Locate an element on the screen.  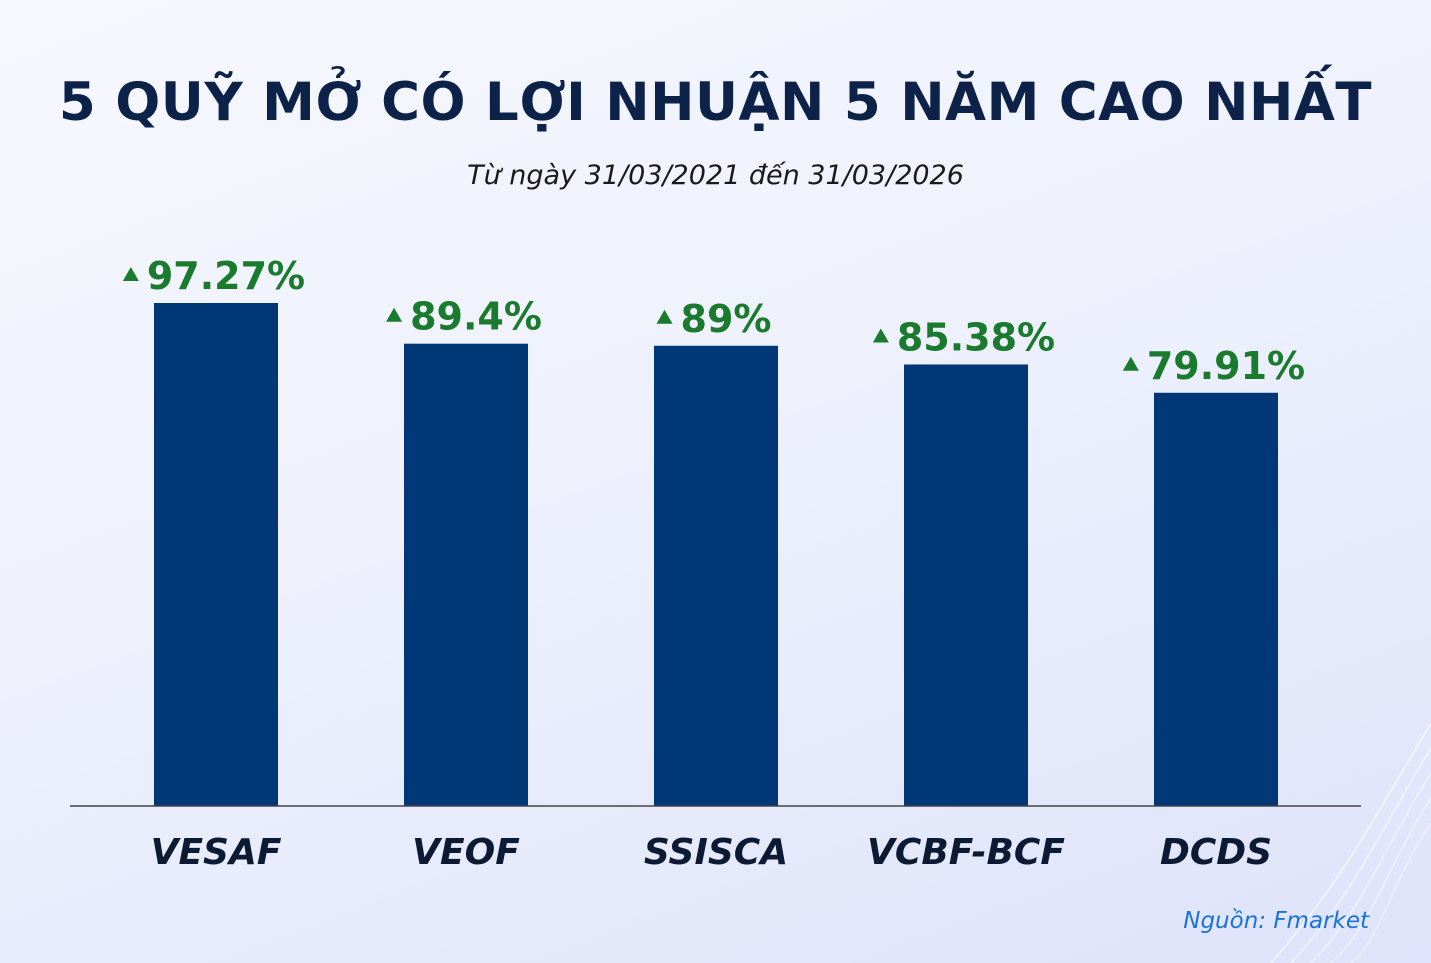
source-note: Nguồn: Fmarket is located at coordinates (1276, 921).